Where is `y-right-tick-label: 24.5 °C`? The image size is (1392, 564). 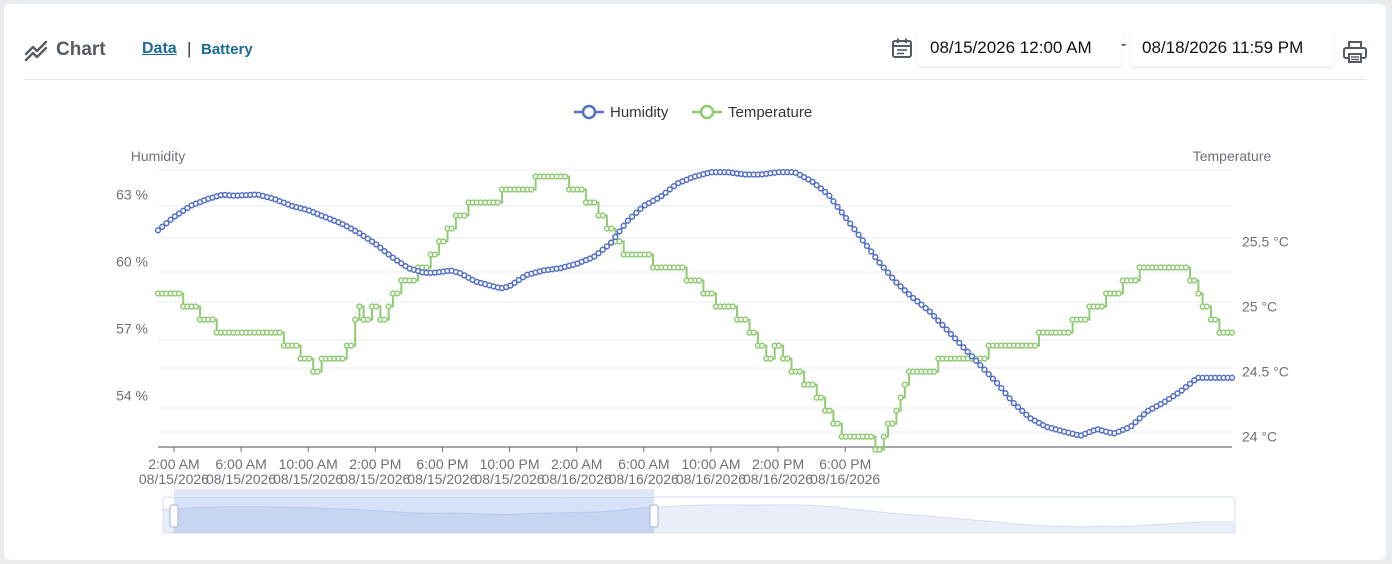 y-right-tick-label: 24.5 °C is located at coordinates (1265, 372).